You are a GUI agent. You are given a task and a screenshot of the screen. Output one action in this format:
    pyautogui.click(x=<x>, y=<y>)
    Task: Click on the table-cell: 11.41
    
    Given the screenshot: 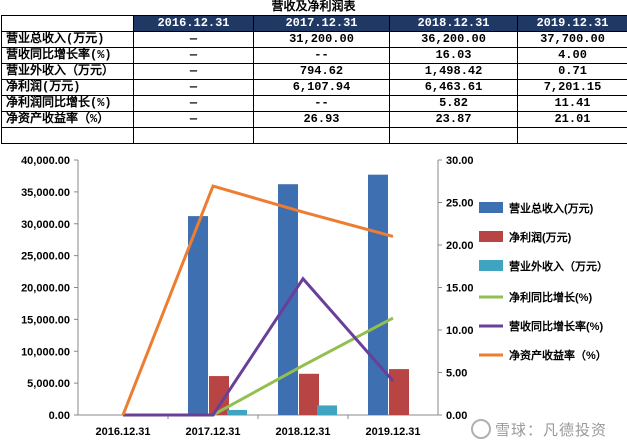 What is the action you would take?
    pyautogui.click(x=572, y=103)
    